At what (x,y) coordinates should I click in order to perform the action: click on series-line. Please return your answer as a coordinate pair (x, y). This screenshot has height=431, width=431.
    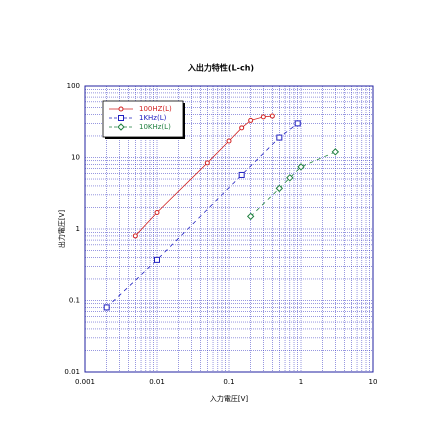
    Looking at the image, I should click on (293, 184).